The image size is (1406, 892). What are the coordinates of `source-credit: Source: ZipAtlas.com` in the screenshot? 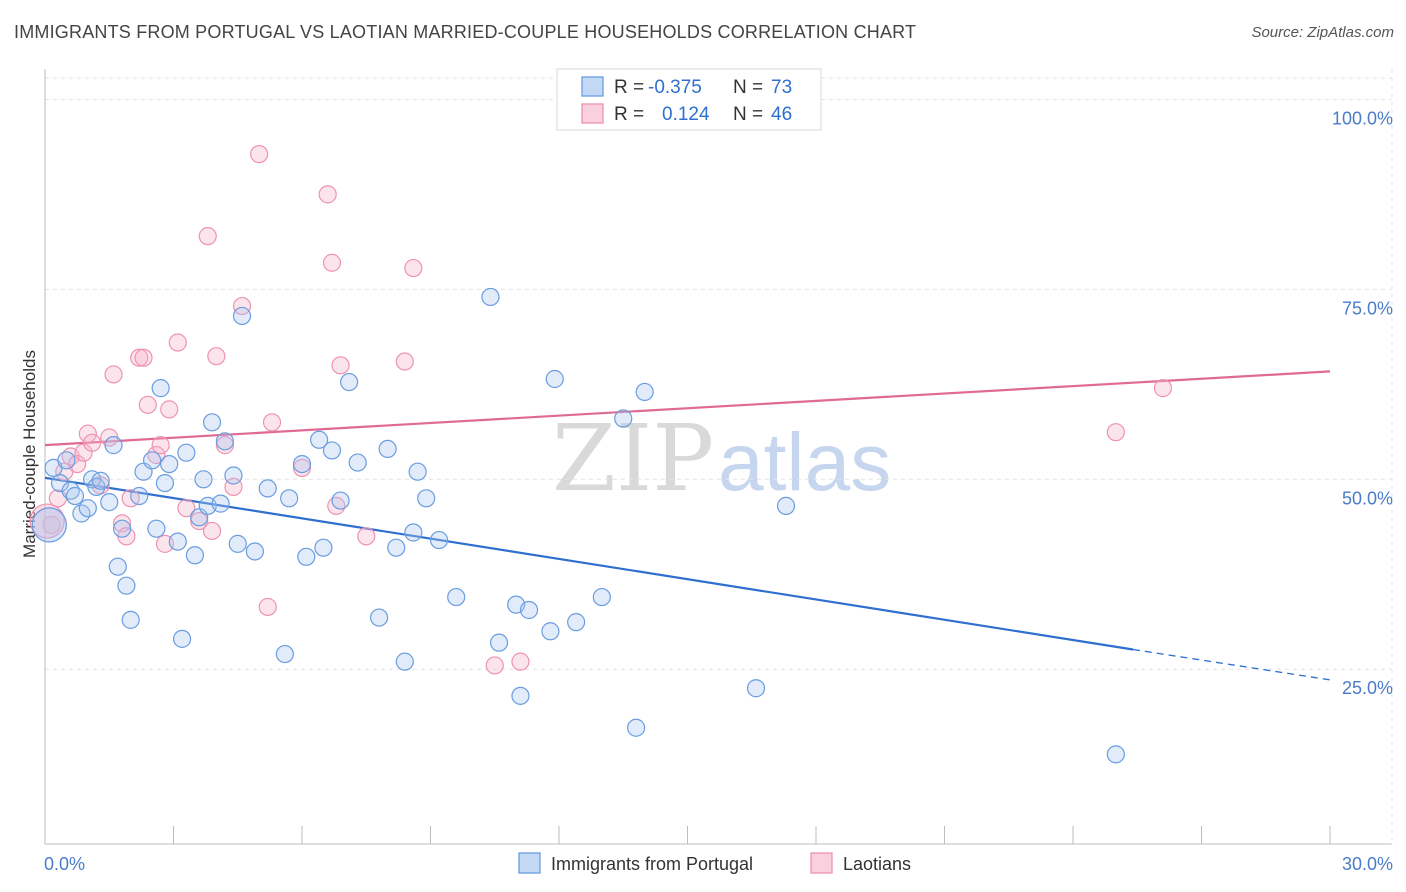 It's located at (1322, 32).